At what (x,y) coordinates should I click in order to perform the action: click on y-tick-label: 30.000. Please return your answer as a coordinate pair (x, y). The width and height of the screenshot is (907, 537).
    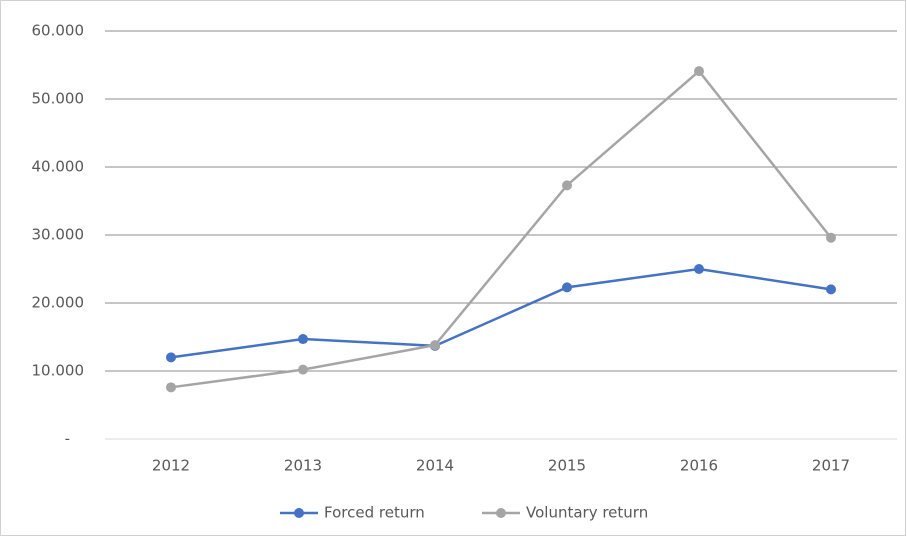
    Looking at the image, I should click on (58, 235).